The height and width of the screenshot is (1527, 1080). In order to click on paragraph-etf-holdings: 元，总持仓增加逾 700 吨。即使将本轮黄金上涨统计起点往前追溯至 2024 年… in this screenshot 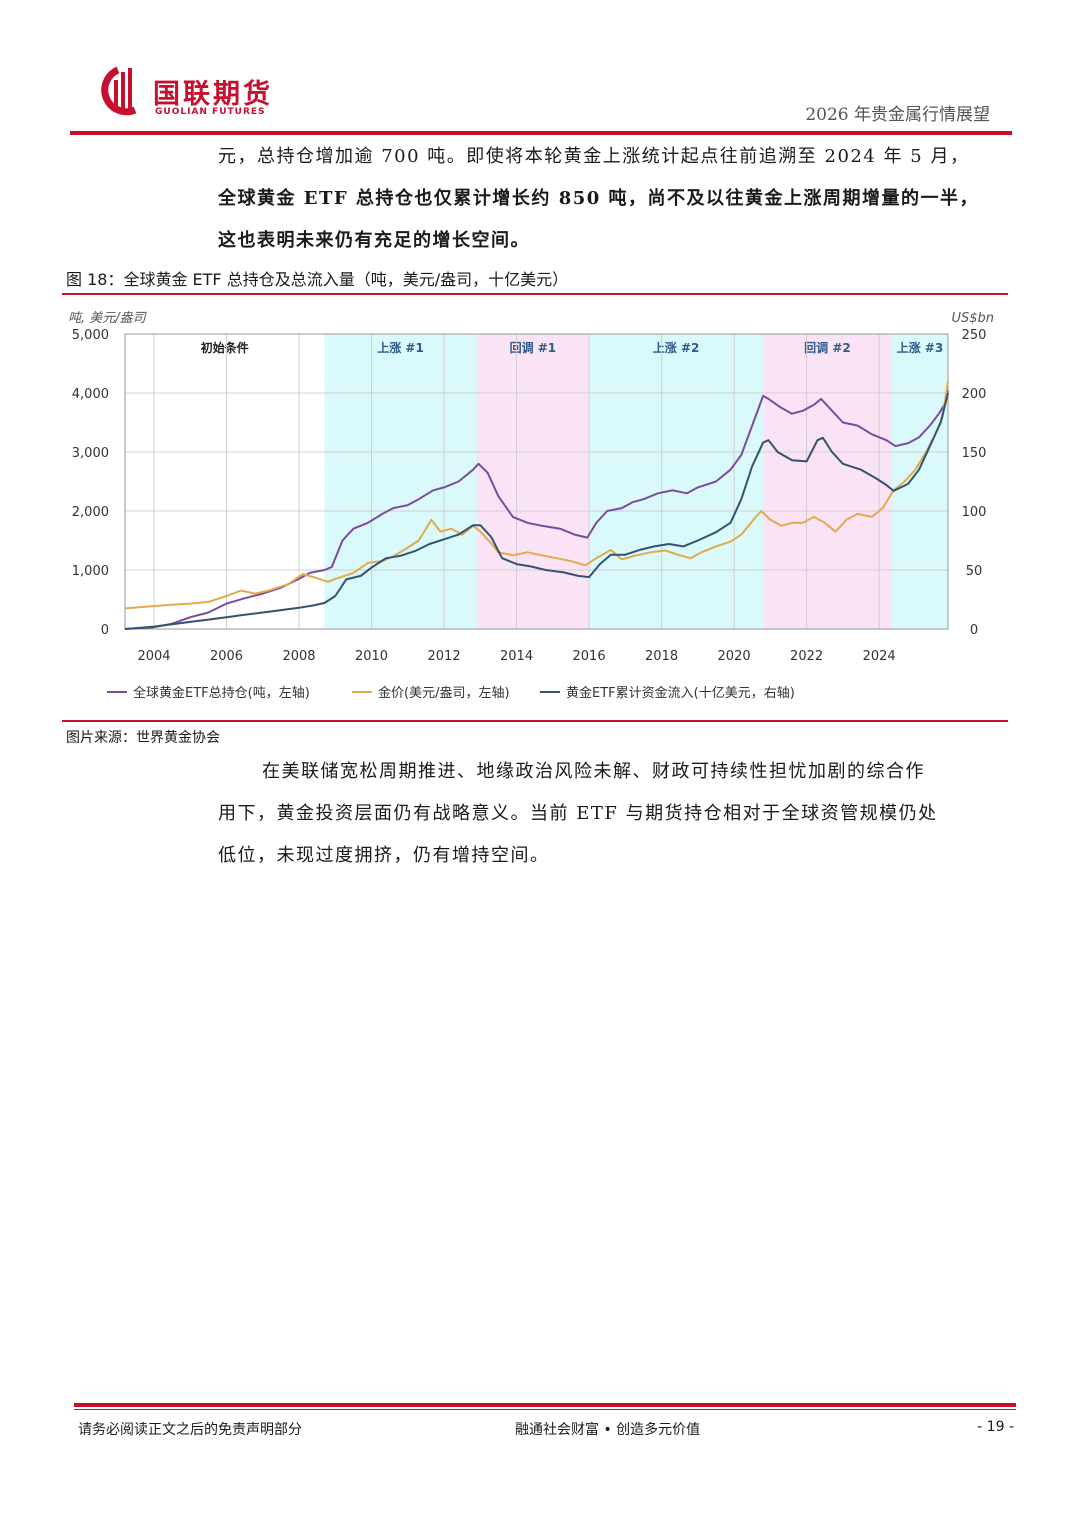, I will do `click(618, 199)`.